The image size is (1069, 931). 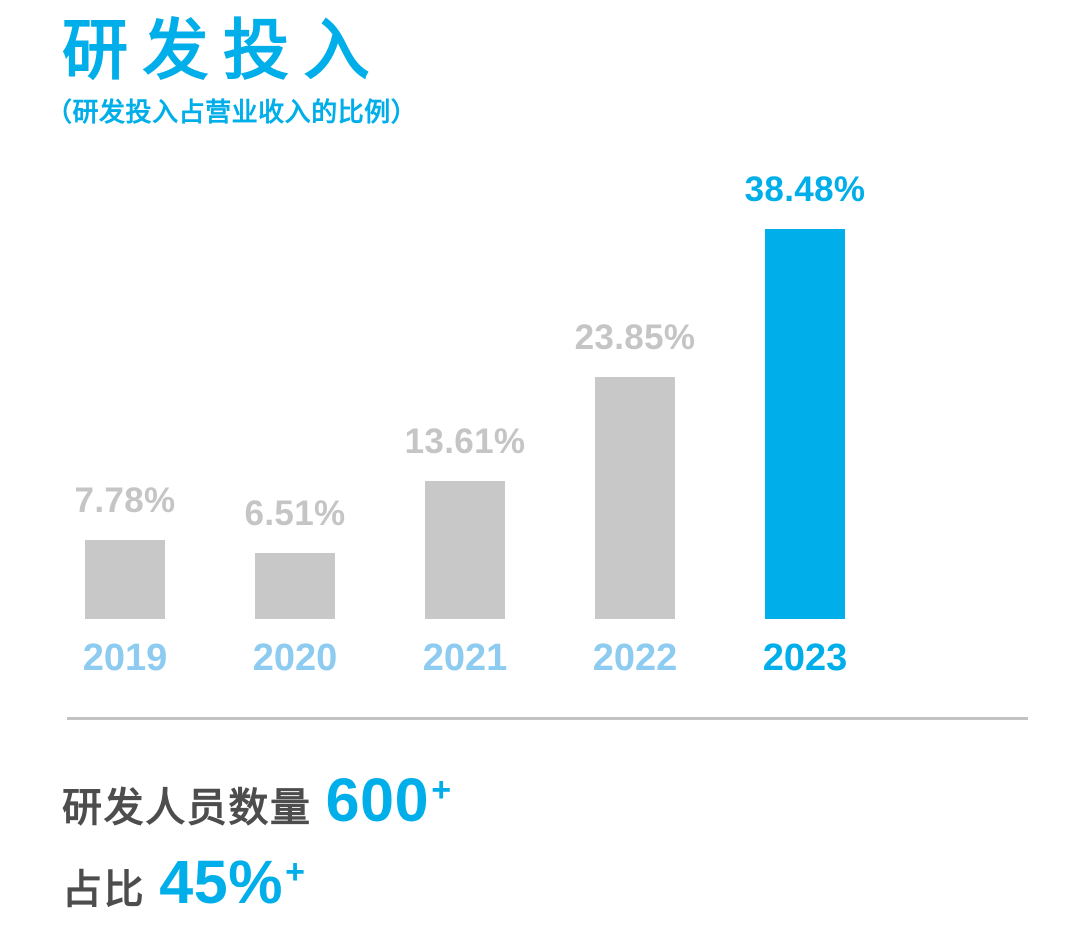 I want to click on stat-label: 占比, so click(x=104, y=889).